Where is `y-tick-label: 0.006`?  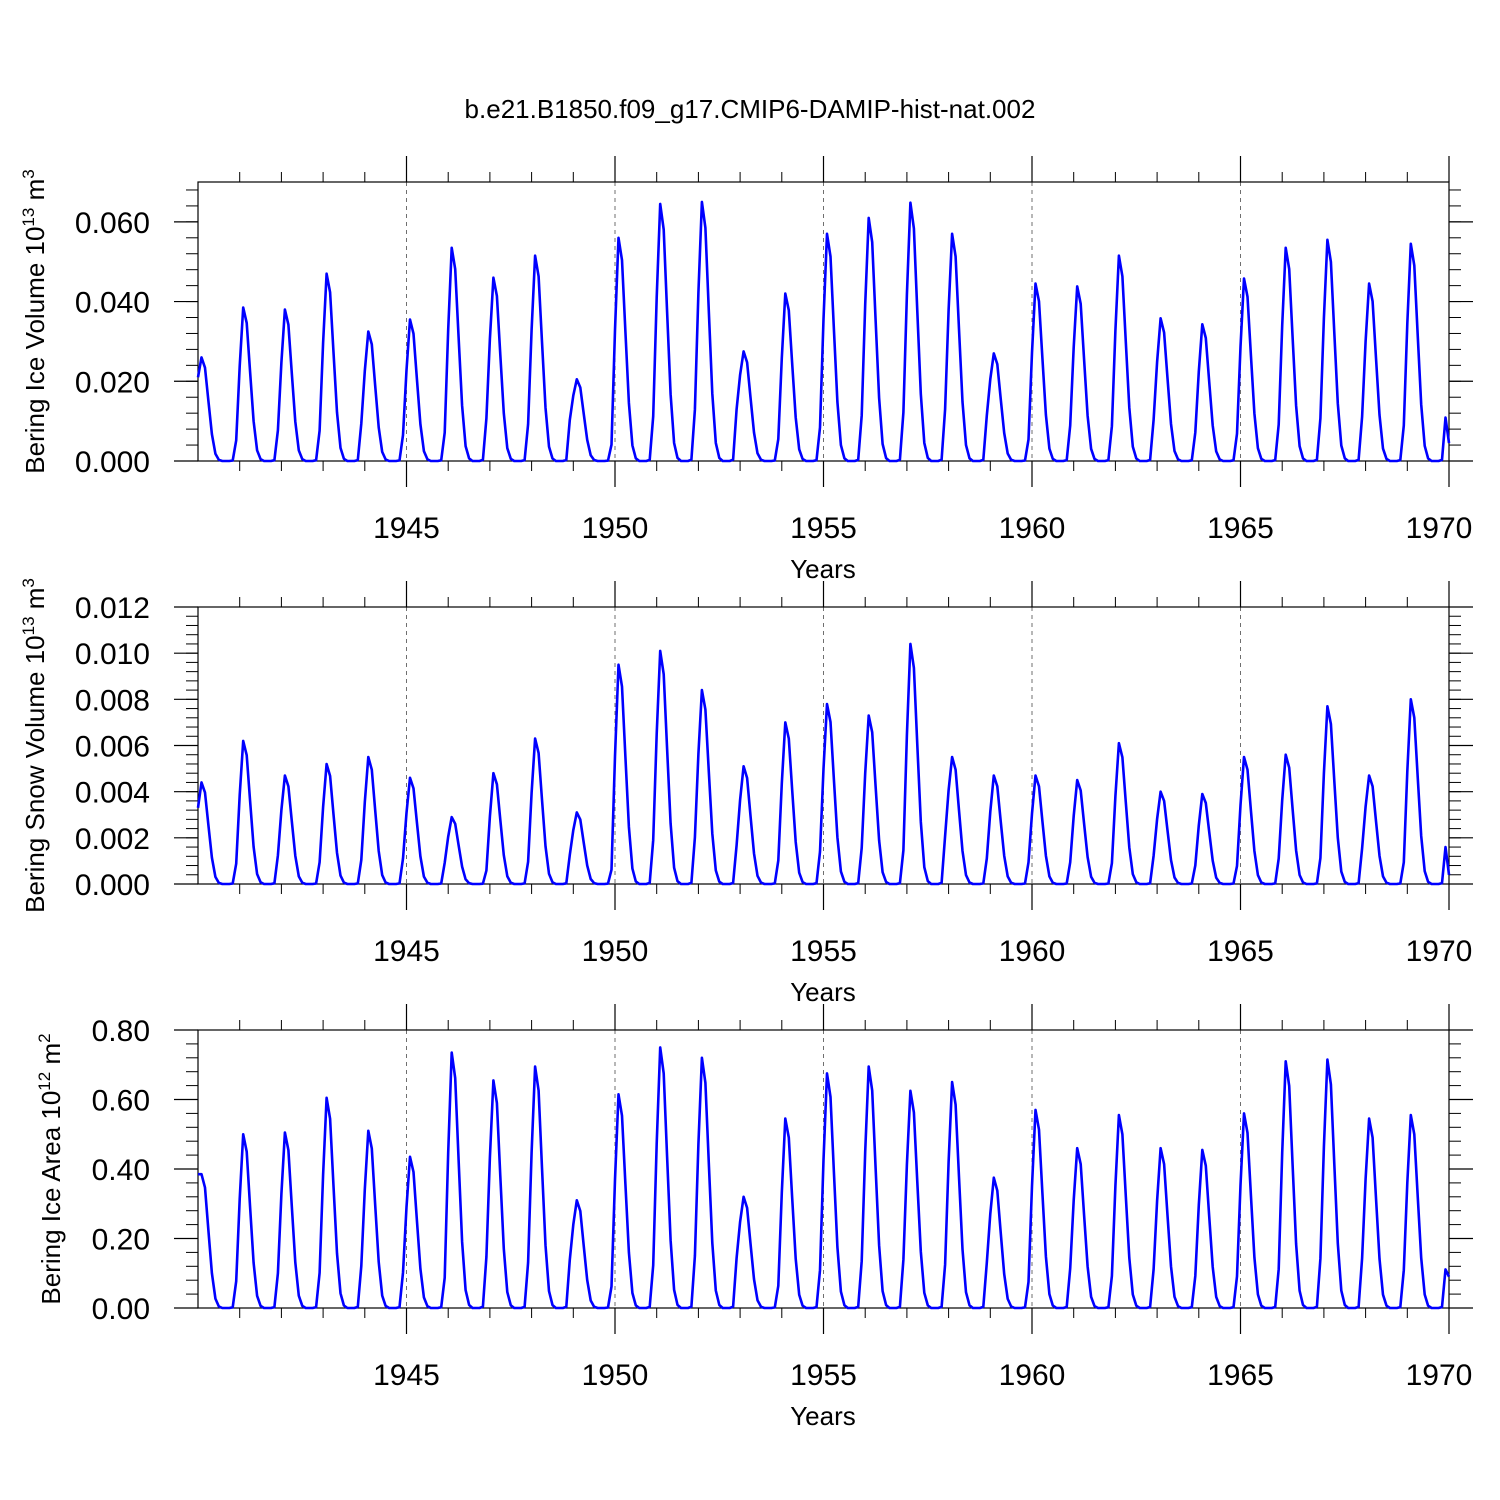 y-tick-label: 0.006 is located at coordinates (112, 747).